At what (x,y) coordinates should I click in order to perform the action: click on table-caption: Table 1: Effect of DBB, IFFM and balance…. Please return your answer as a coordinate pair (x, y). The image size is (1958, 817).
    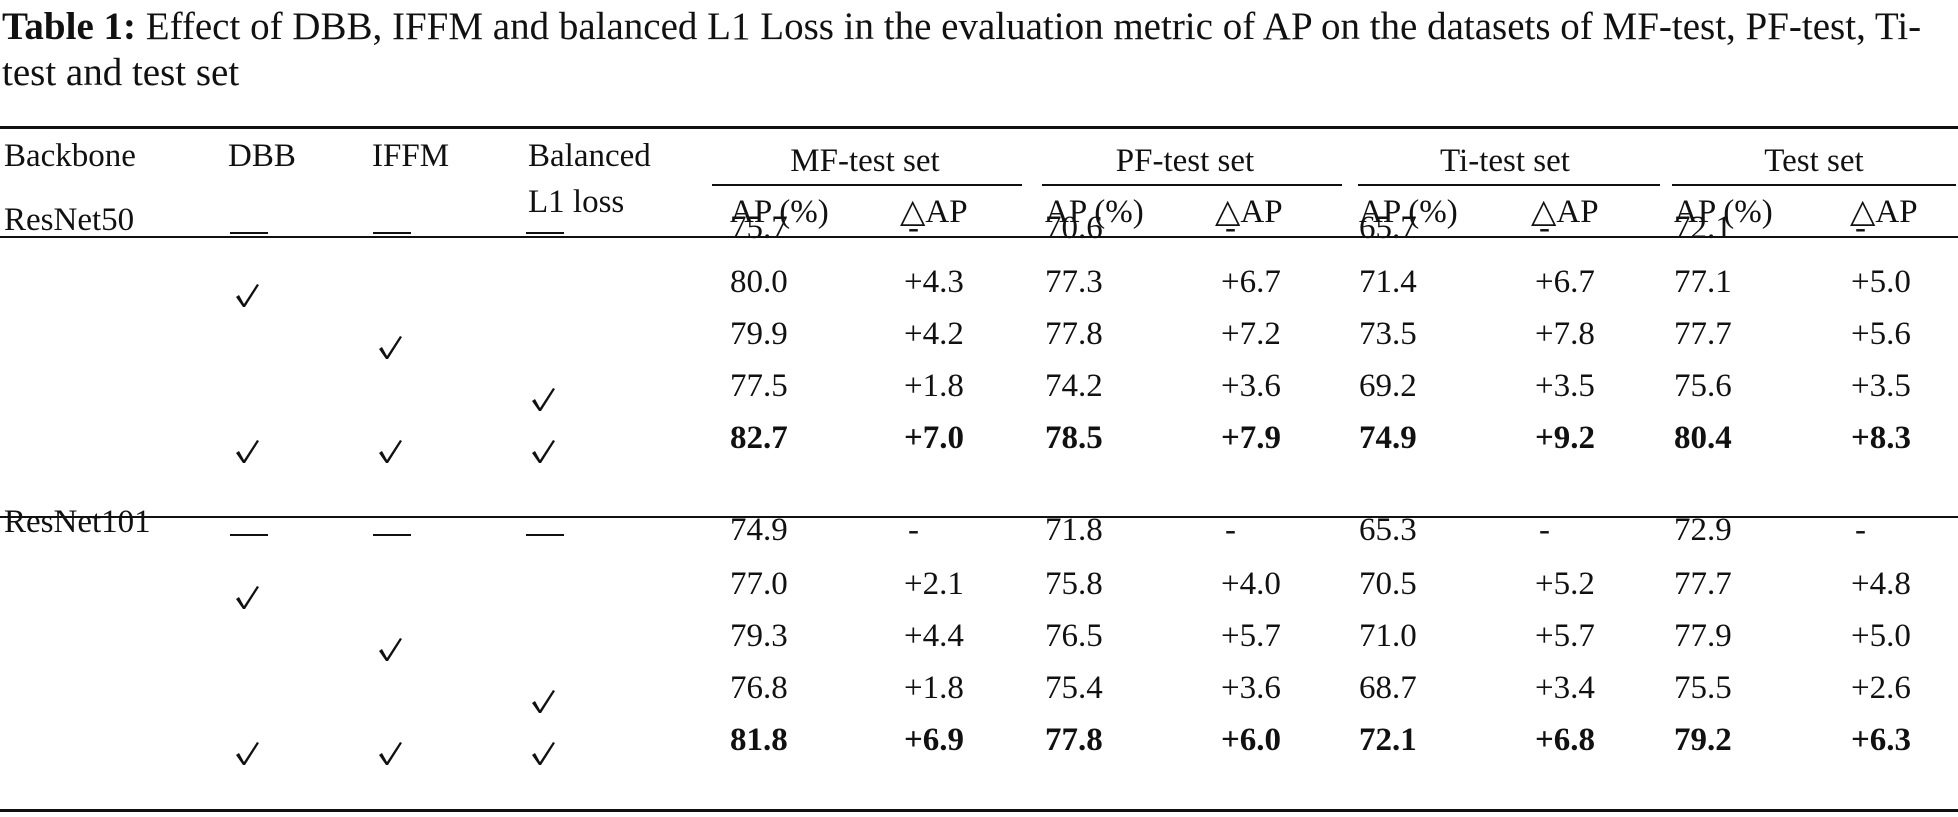
    Looking at the image, I should click on (977, 50).